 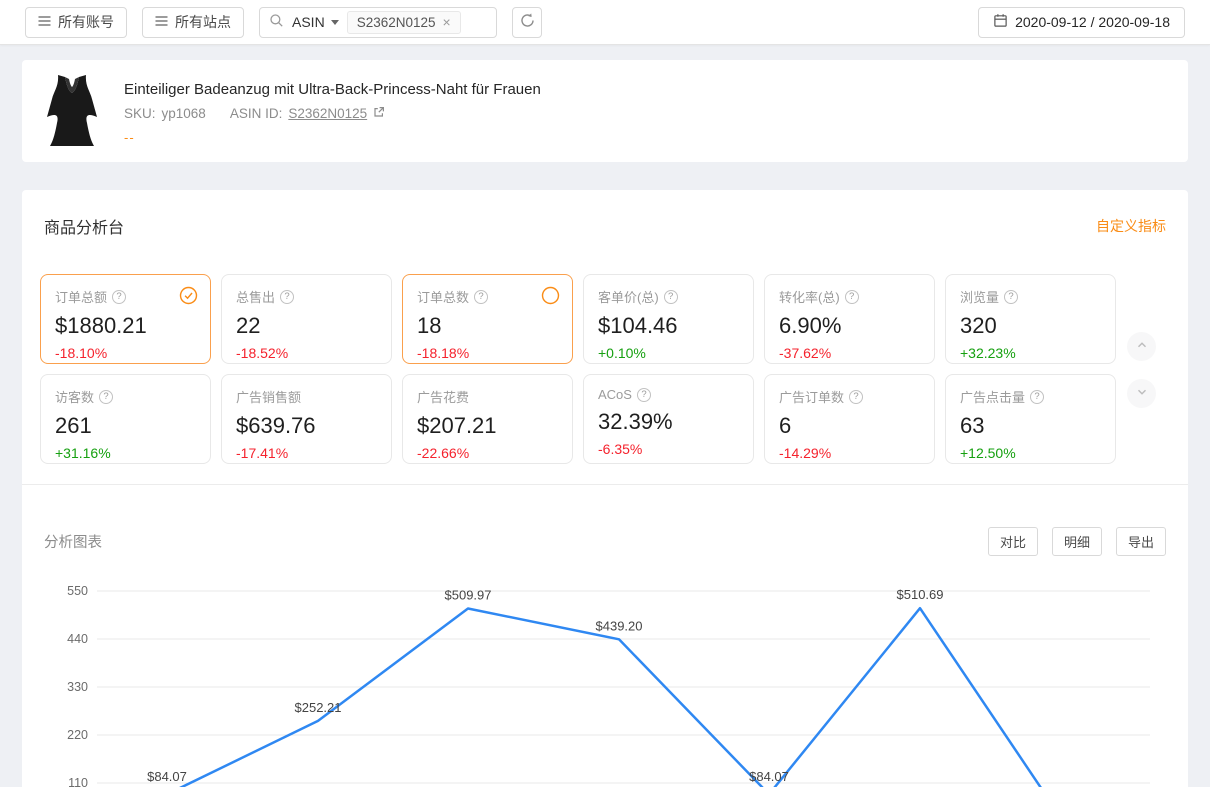 What do you see at coordinates (988, 353) in the screenshot?
I see `metric-change: +32.23%` at bounding box center [988, 353].